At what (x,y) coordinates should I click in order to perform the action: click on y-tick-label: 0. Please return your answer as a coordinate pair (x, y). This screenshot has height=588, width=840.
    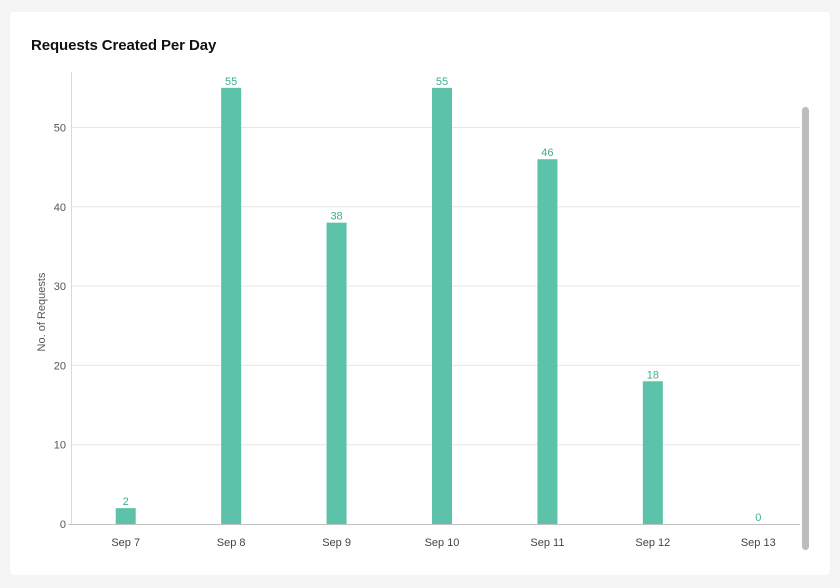
    Looking at the image, I should click on (63, 525).